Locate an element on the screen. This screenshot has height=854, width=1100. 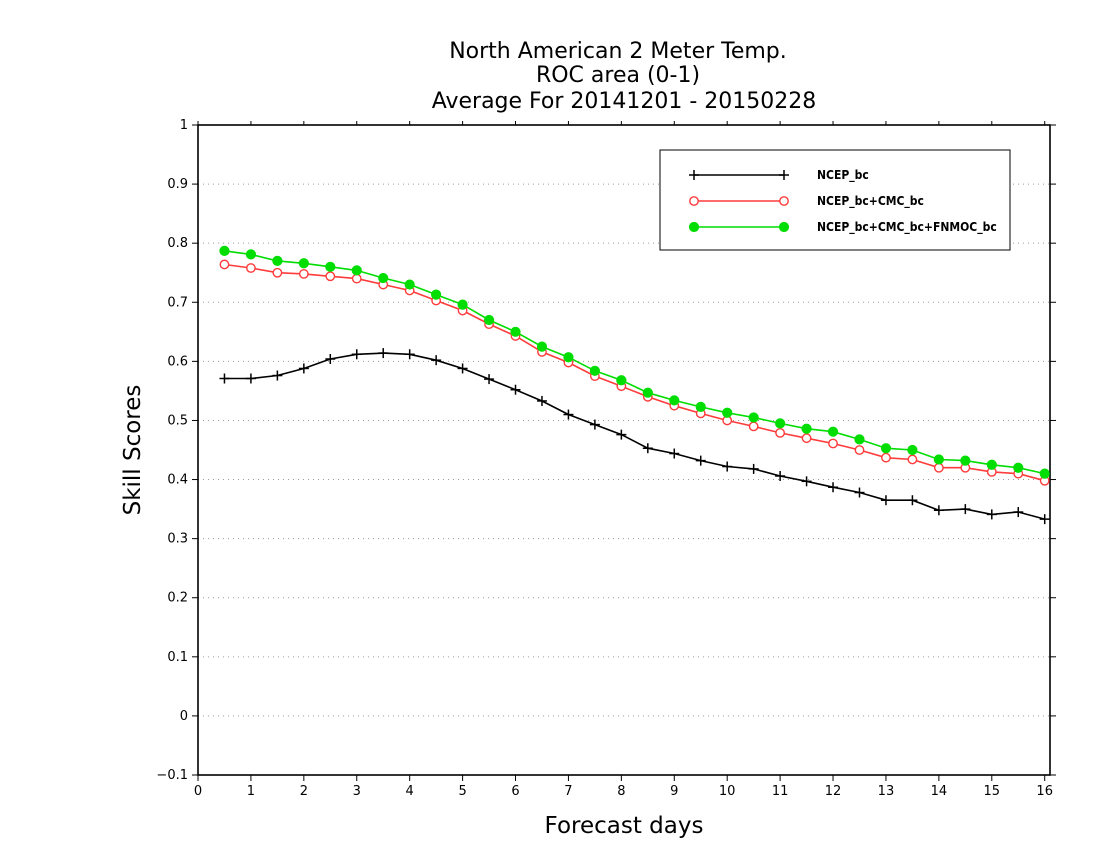
y-axis-title: Skill Scores is located at coordinates (133, 450).